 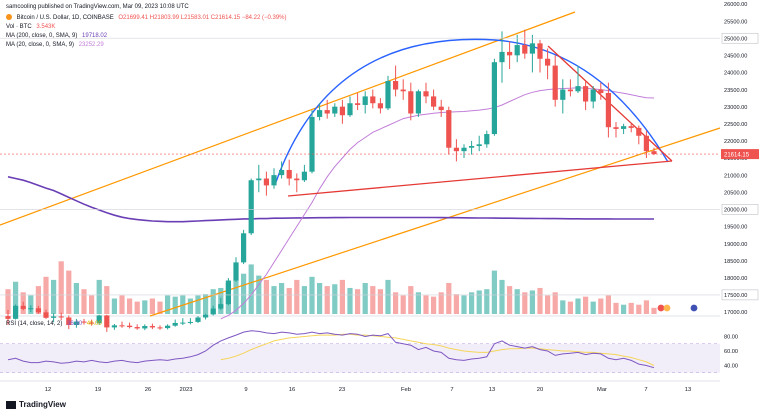 I want to click on ma200-line, so click(x=330, y=199).